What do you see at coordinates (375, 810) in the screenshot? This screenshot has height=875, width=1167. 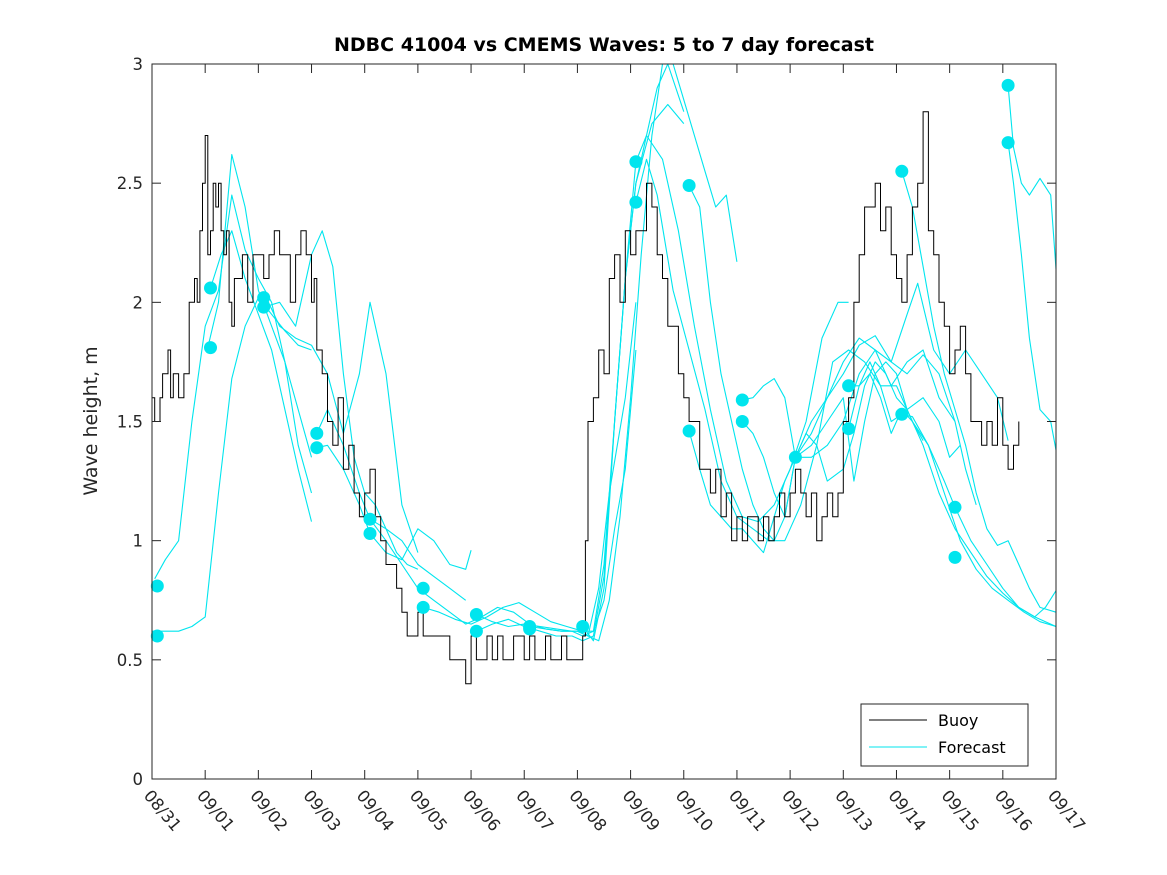 I see `x-tick-label: 09/04` at bounding box center [375, 810].